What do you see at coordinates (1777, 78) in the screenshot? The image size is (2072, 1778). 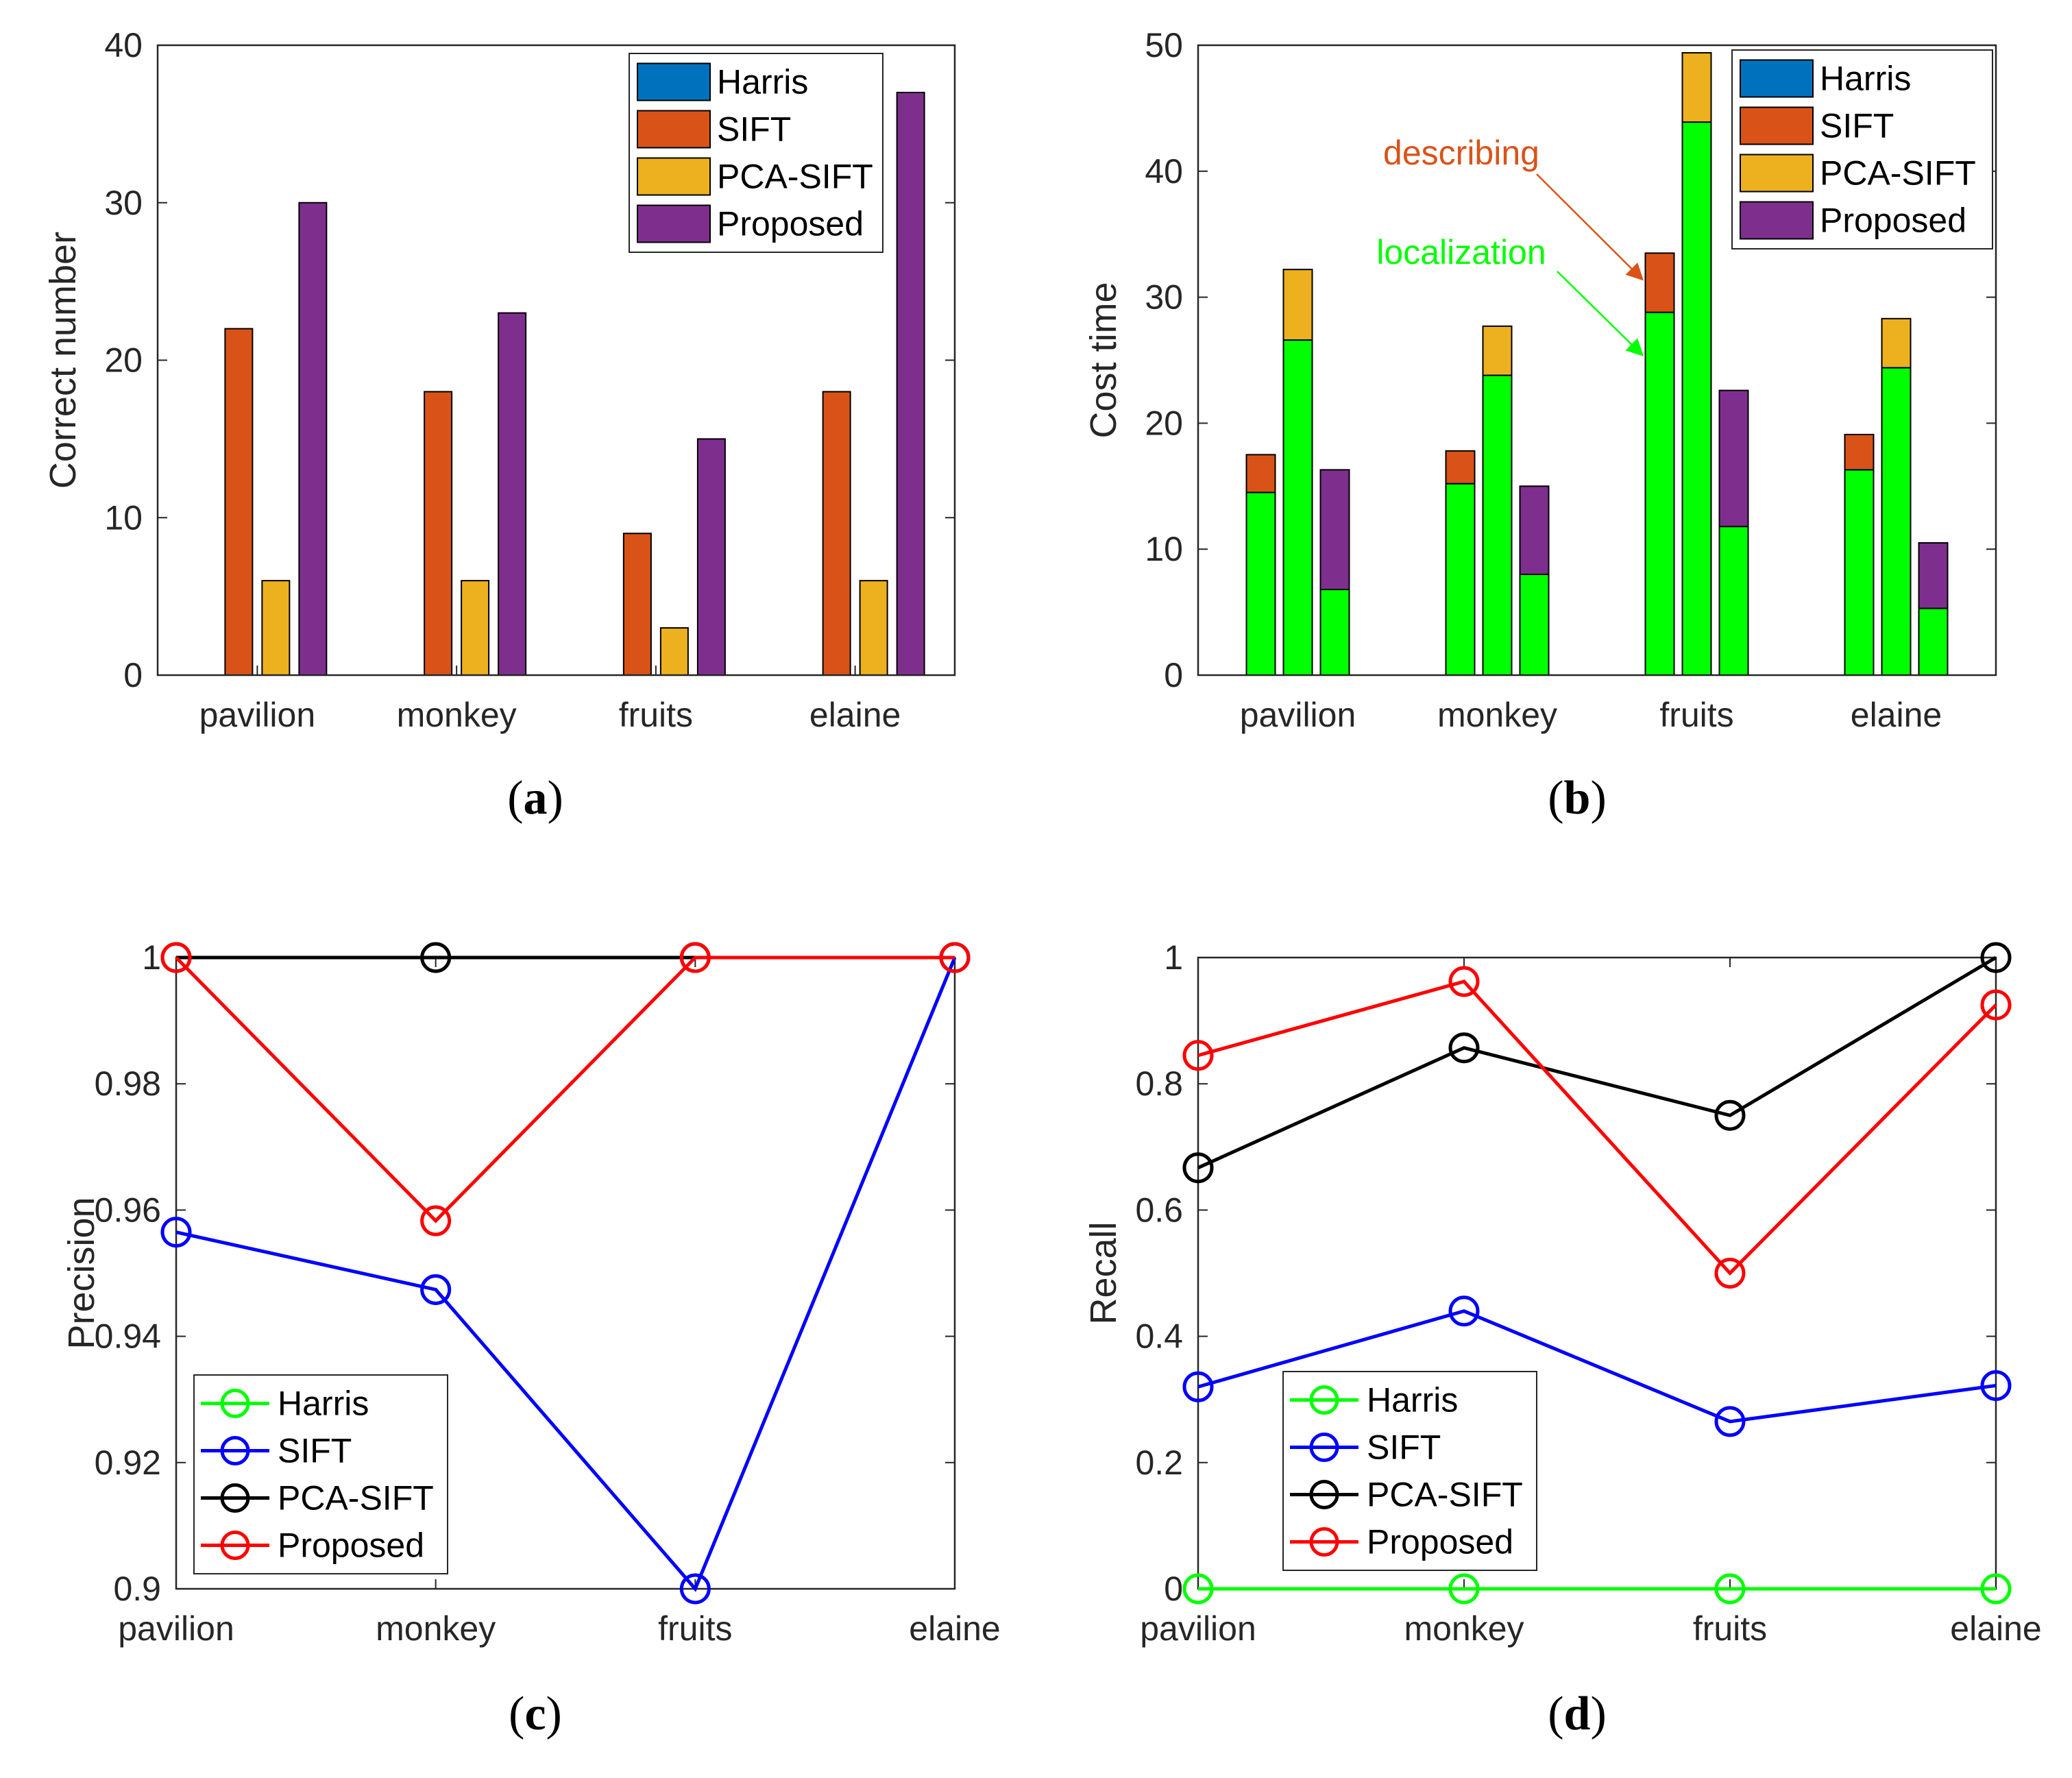 I see `legend-swatch-harris` at bounding box center [1777, 78].